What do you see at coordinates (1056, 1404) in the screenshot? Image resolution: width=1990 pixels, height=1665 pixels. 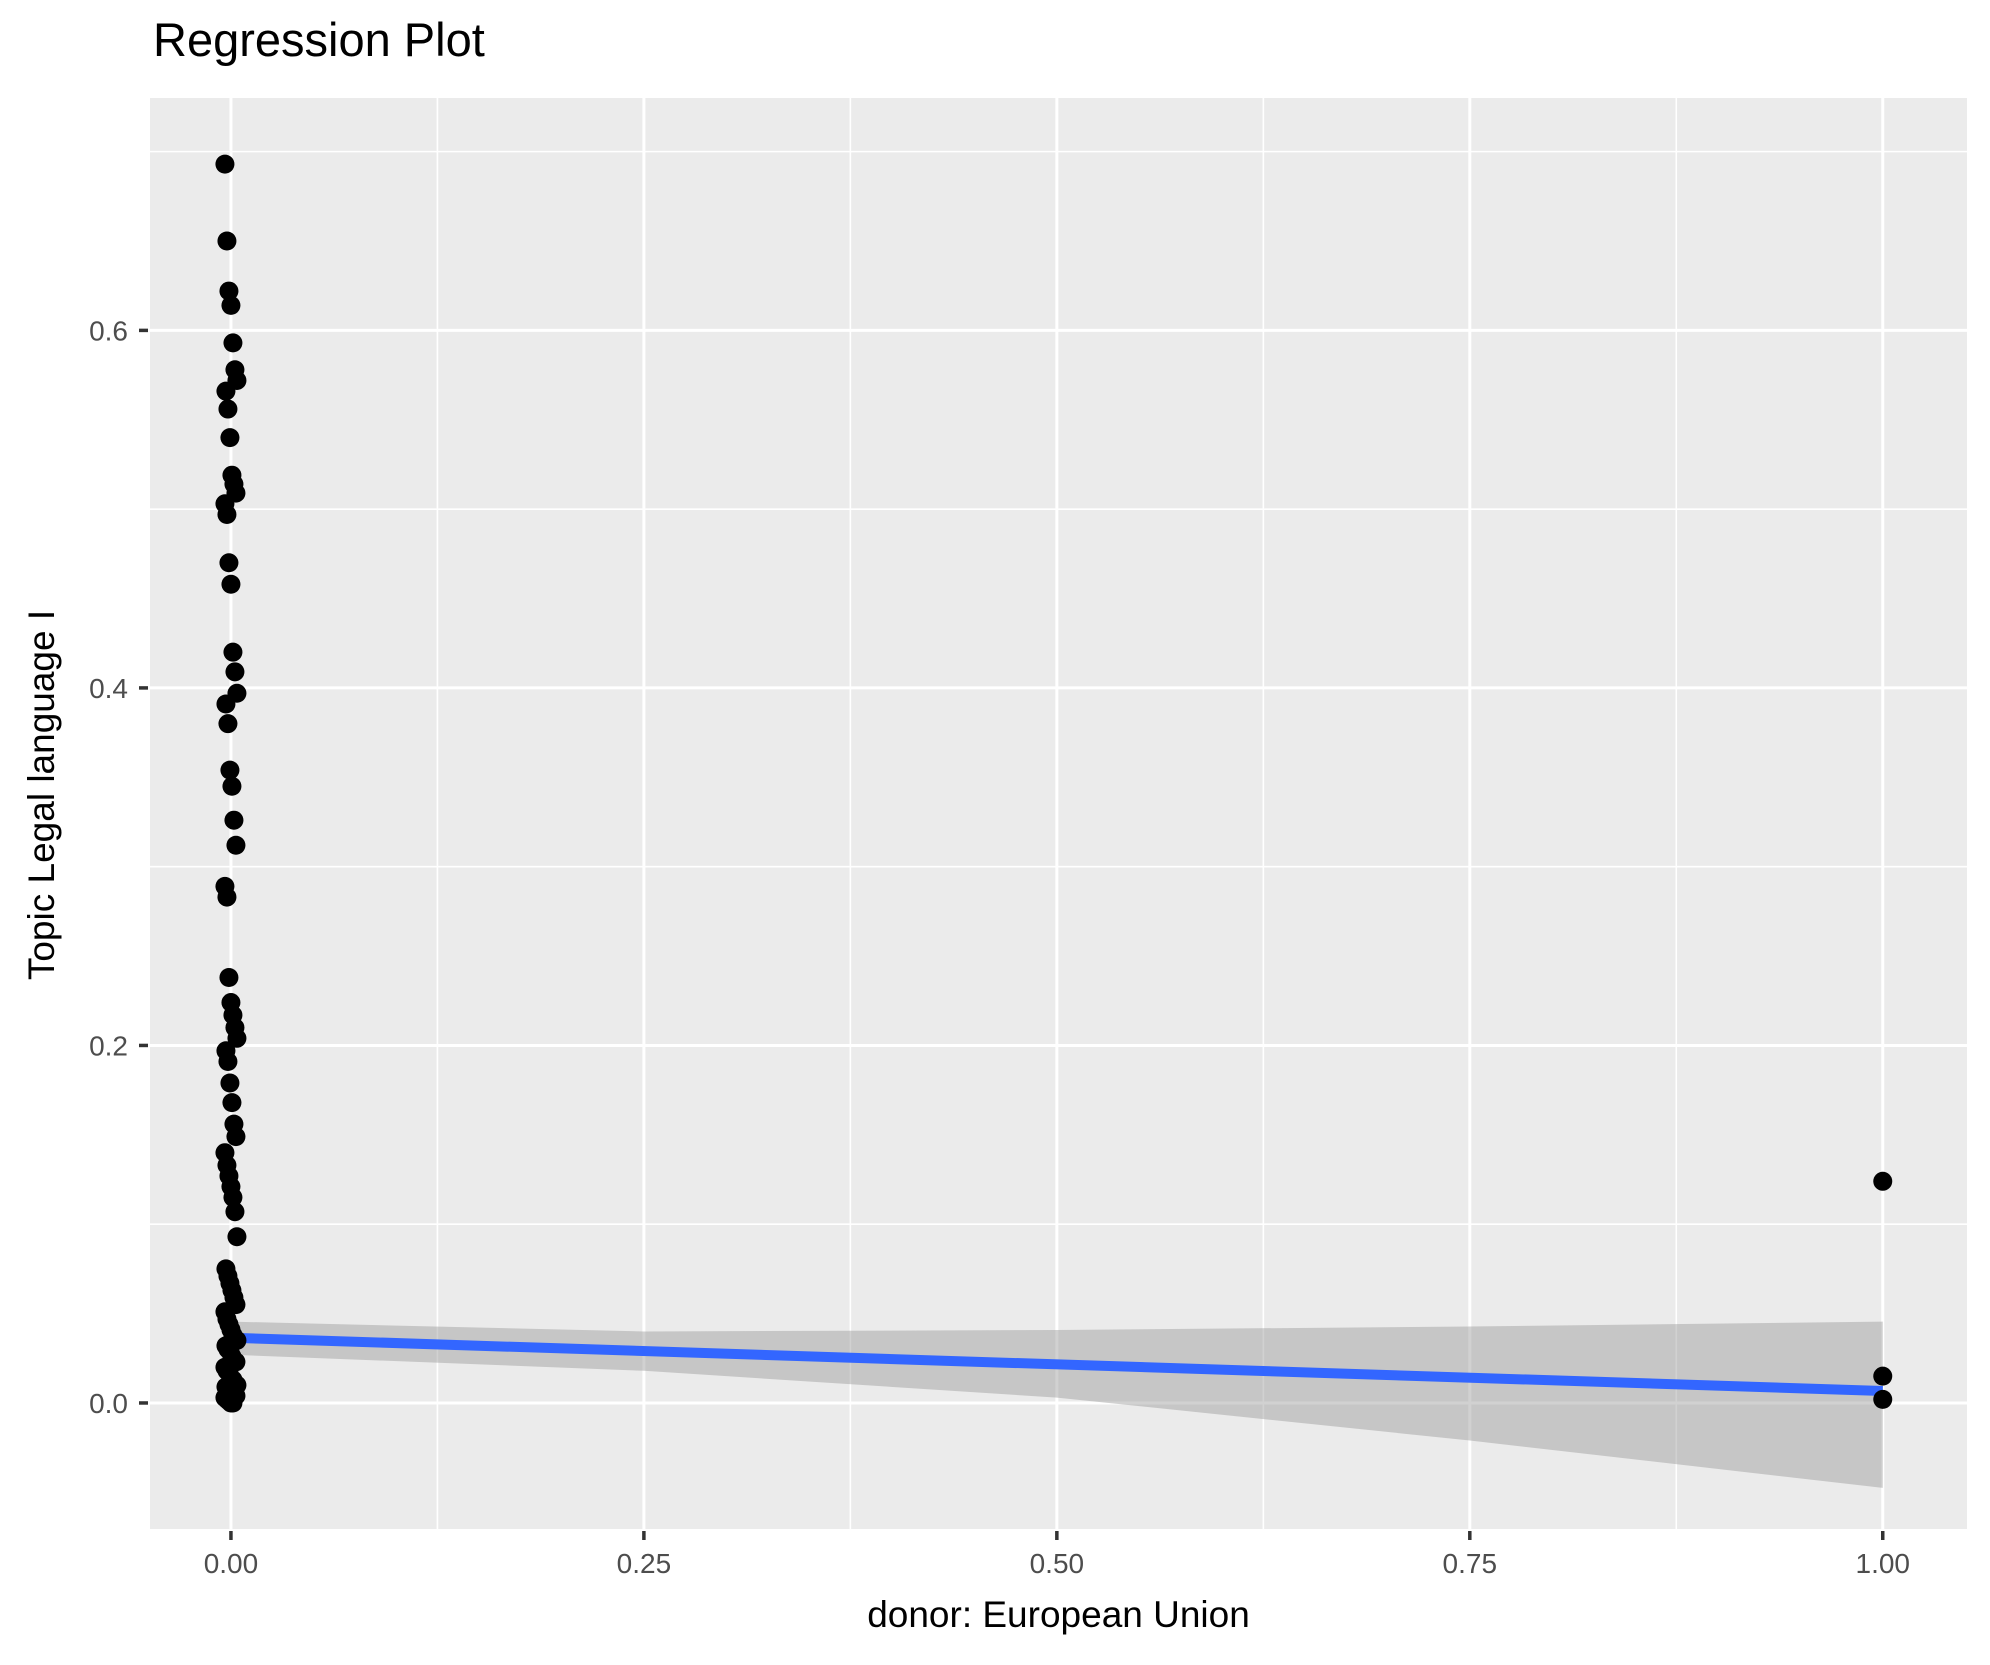 I see `confidence-band` at bounding box center [1056, 1404].